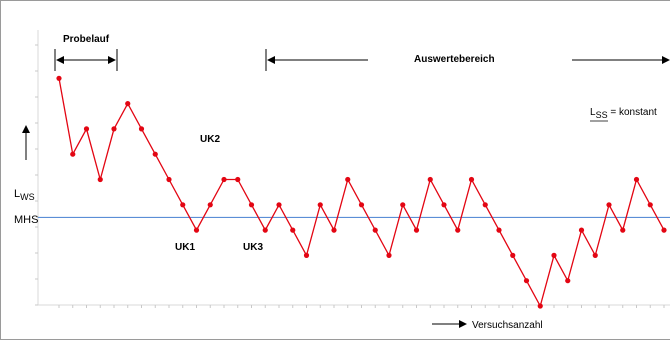 The width and height of the screenshot is (670, 340). I want to click on y-reference-label: LWS, so click(24, 195).